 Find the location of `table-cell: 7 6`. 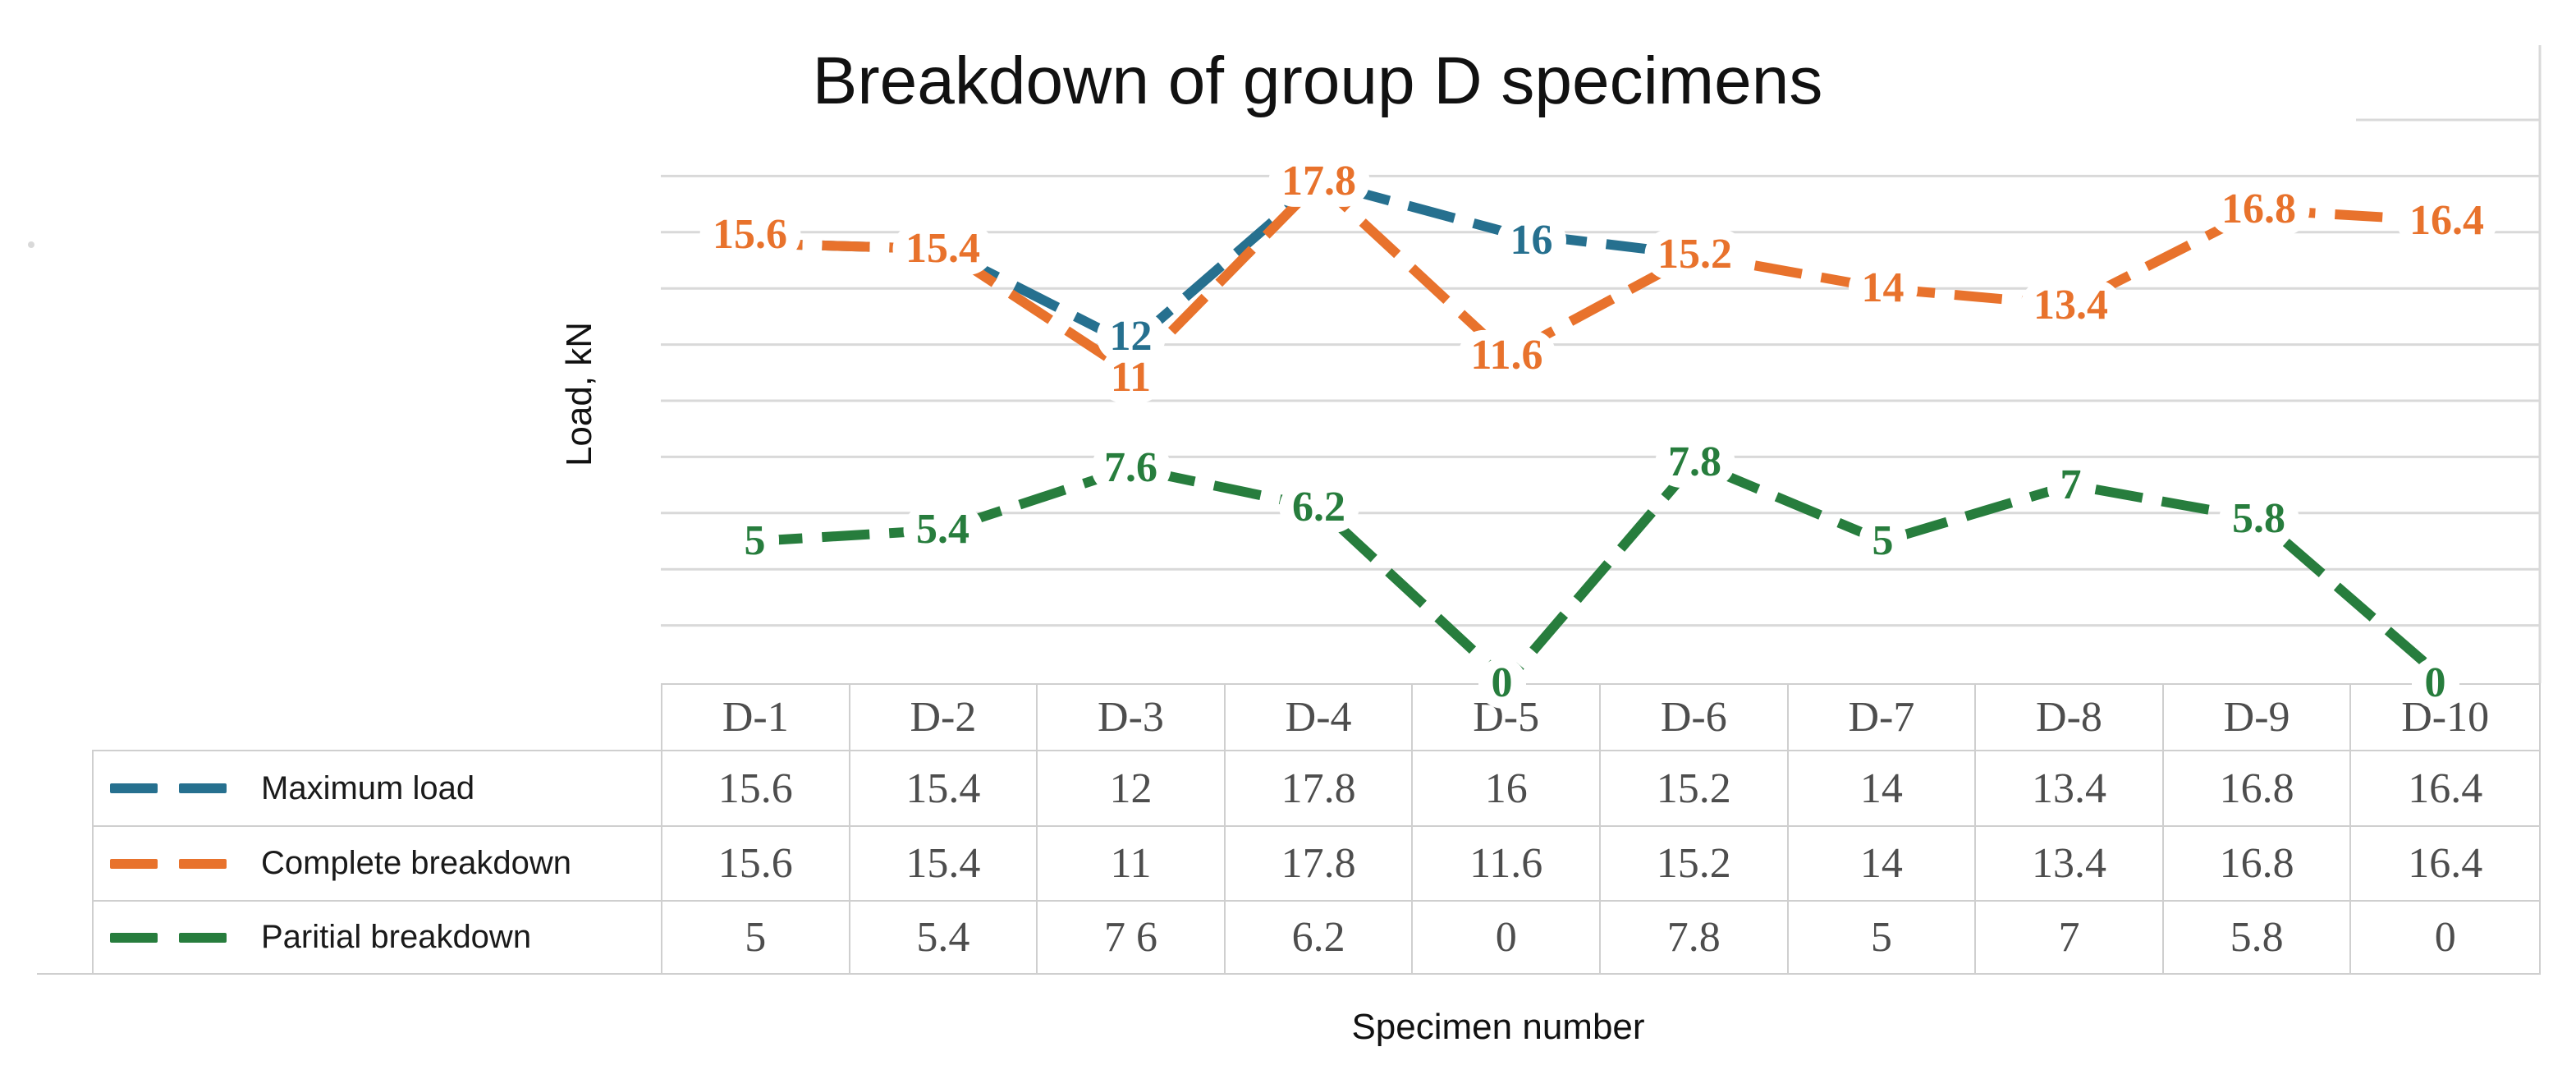

table-cell: 7 6 is located at coordinates (1132, 937).